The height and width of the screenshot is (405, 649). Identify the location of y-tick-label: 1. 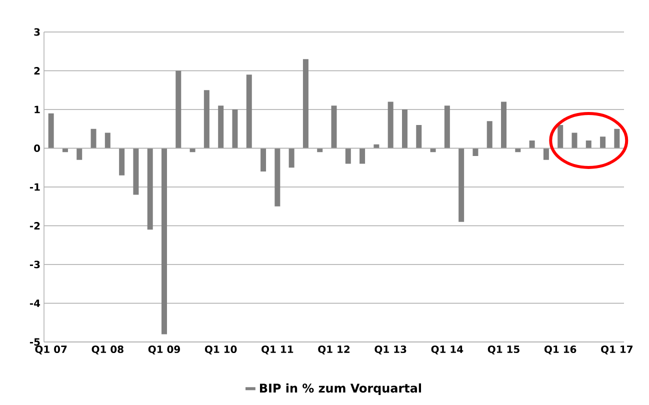
(37, 110).